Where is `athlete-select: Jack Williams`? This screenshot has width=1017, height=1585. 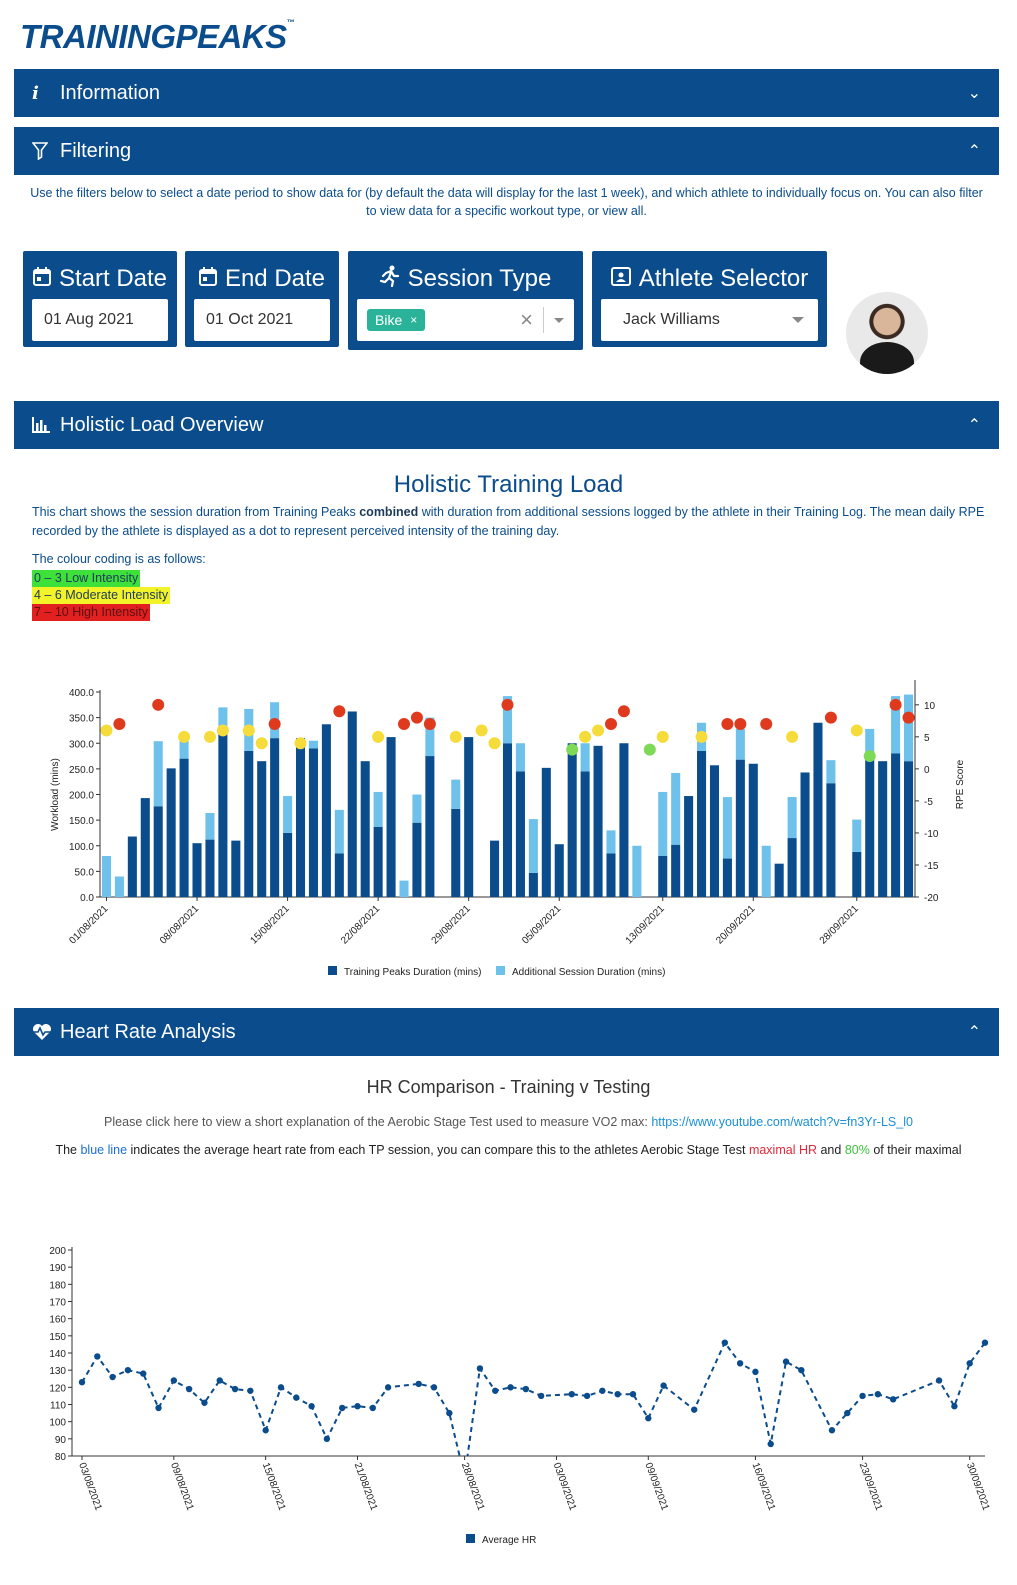 athlete-select: Jack Williams is located at coordinates (709, 320).